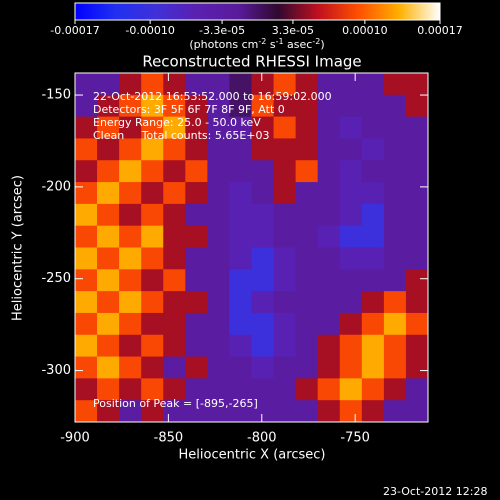  What do you see at coordinates (74, 30) in the screenshot?
I see `colorbar-tick-label: -0.00017` at bounding box center [74, 30].